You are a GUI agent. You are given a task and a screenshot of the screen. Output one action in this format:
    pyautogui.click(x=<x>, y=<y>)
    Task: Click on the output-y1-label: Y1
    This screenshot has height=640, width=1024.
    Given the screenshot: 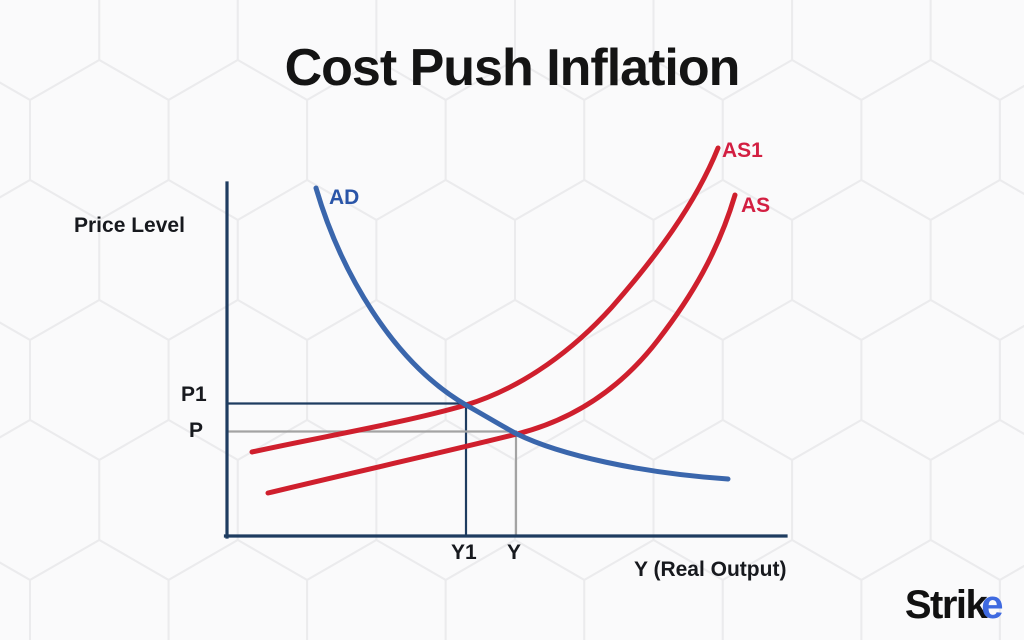 What is the action you would take?
    pyautogui.click(x=464, y=552)
    